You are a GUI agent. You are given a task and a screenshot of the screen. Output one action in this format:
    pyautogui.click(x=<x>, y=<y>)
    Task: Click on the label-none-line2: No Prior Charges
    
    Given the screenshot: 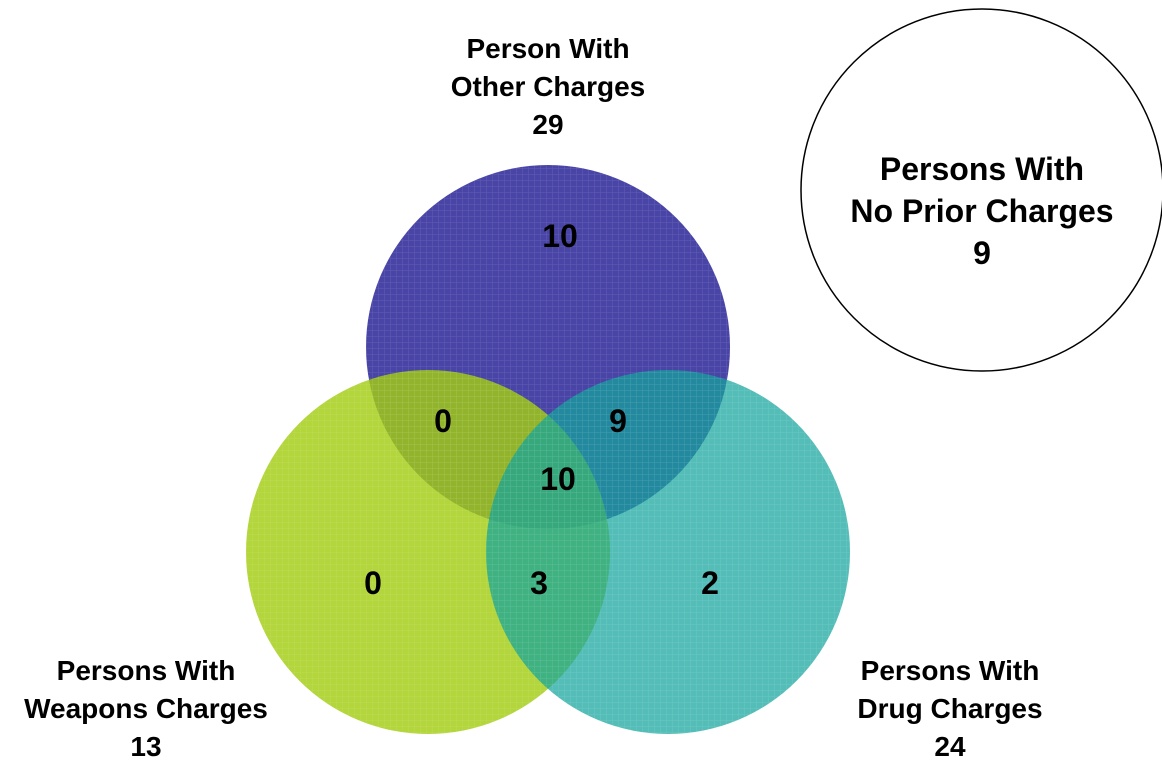 What is the action you would take?
    pyautogui.click(x=982, y=211)
    